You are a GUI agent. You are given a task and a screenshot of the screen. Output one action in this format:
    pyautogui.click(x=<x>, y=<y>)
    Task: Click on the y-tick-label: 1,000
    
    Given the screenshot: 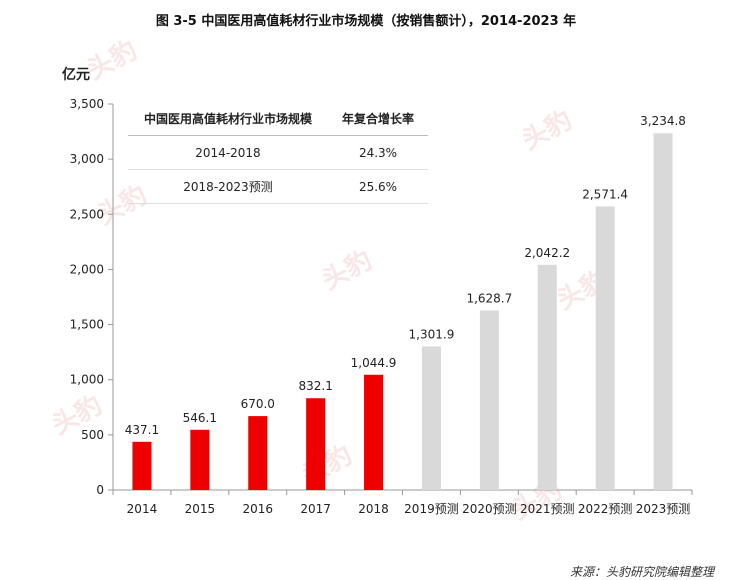 What is the action you would take?
    pyautogui.click(x=87, y=380)
    